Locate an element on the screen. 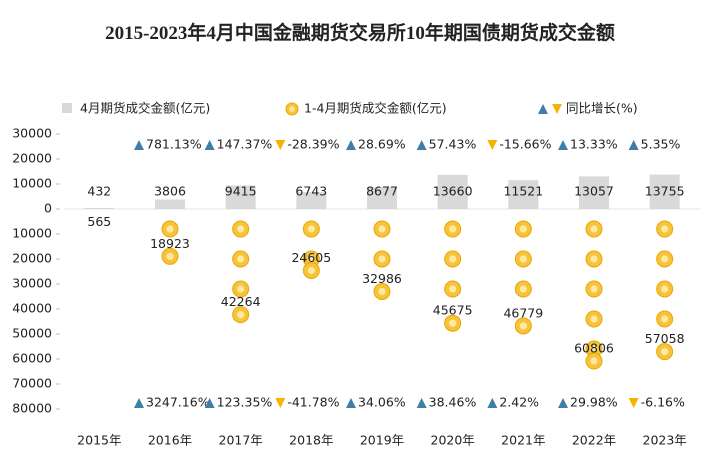 The image size is (720, 453). growth-label: 5.35% is located at coordinates (654, 144).